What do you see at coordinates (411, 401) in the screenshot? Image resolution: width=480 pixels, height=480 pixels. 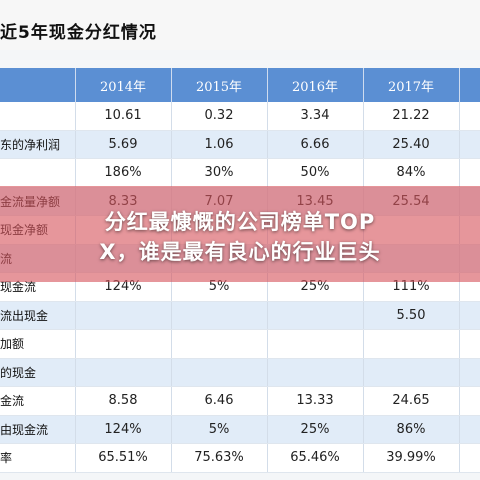 I see `table-cell: 24.65` at bounding box center [411, 401].